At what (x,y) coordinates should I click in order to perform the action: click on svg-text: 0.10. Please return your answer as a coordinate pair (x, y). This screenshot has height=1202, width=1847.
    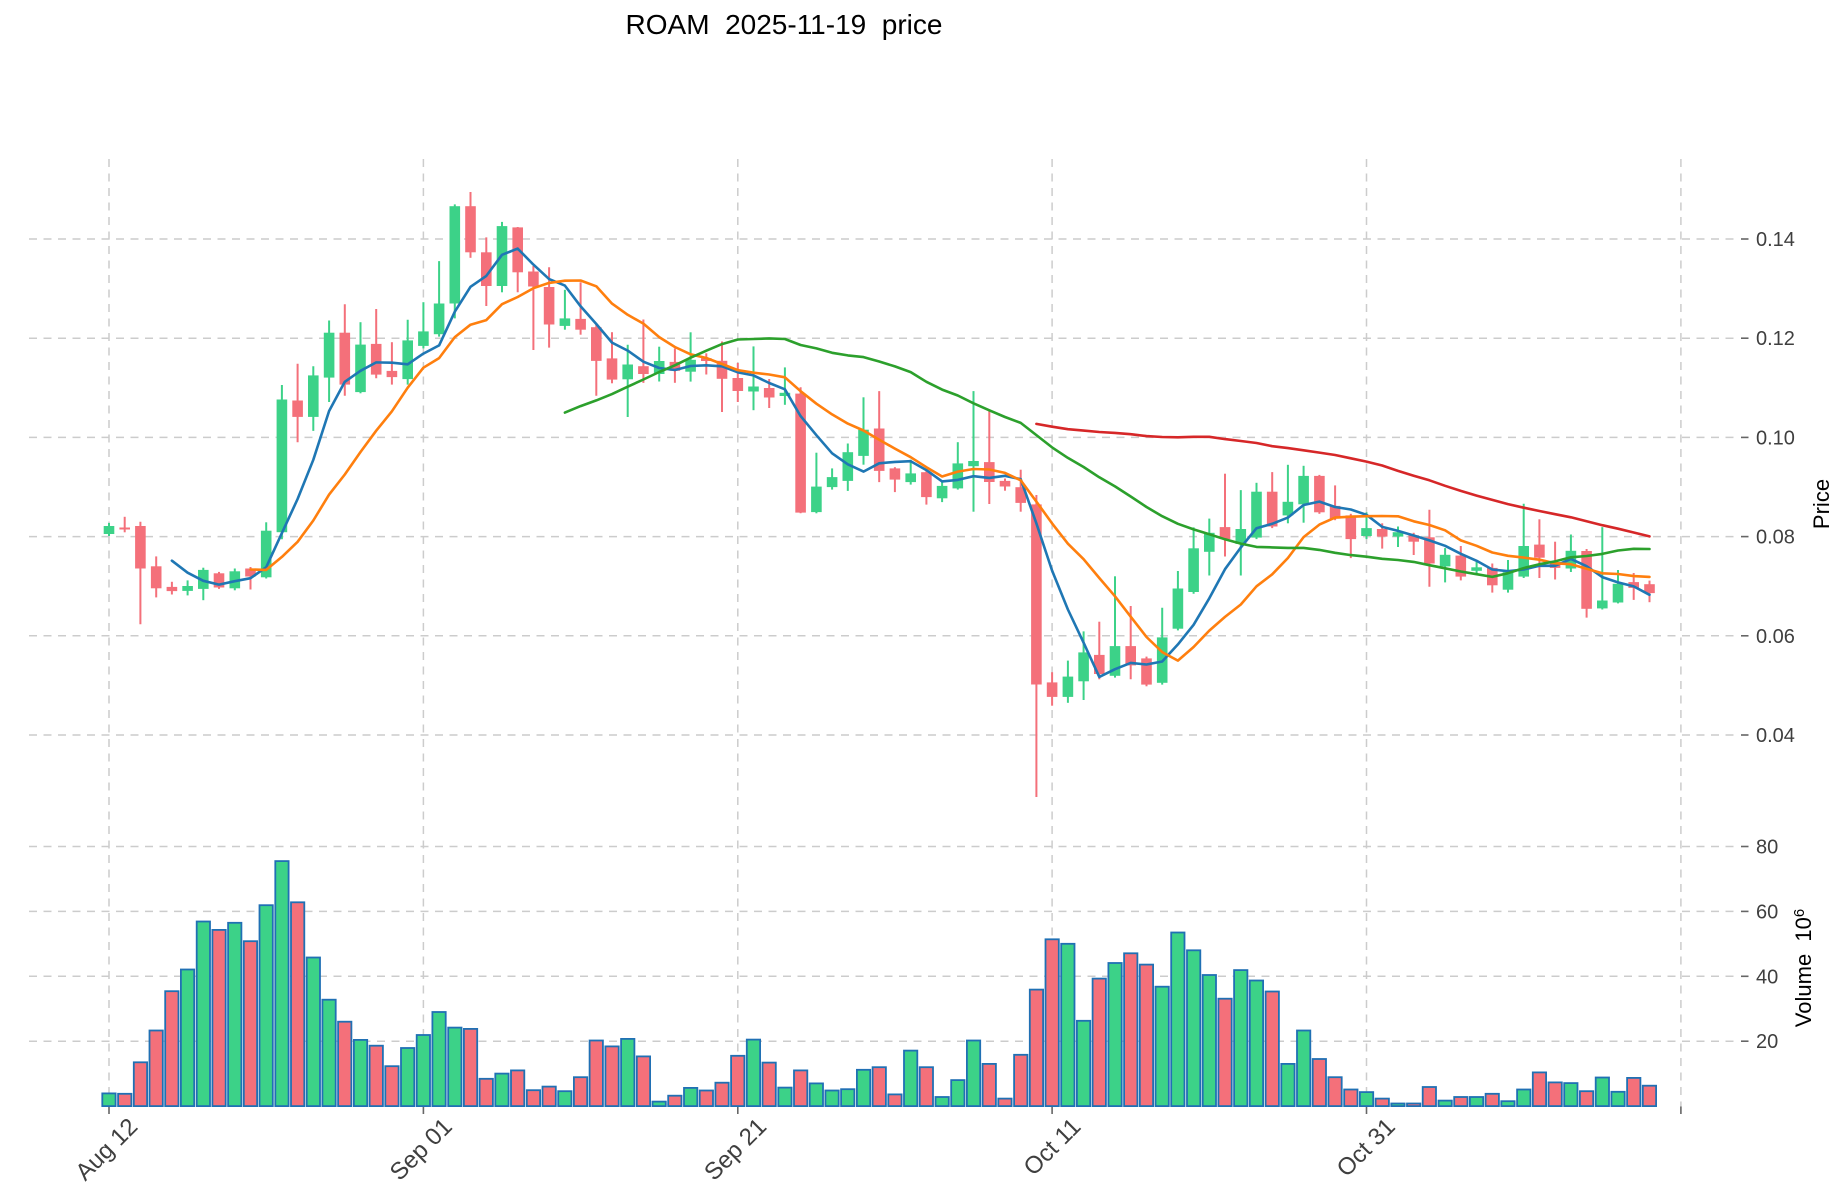
    Looking at the image, I should click on (1775, 438).